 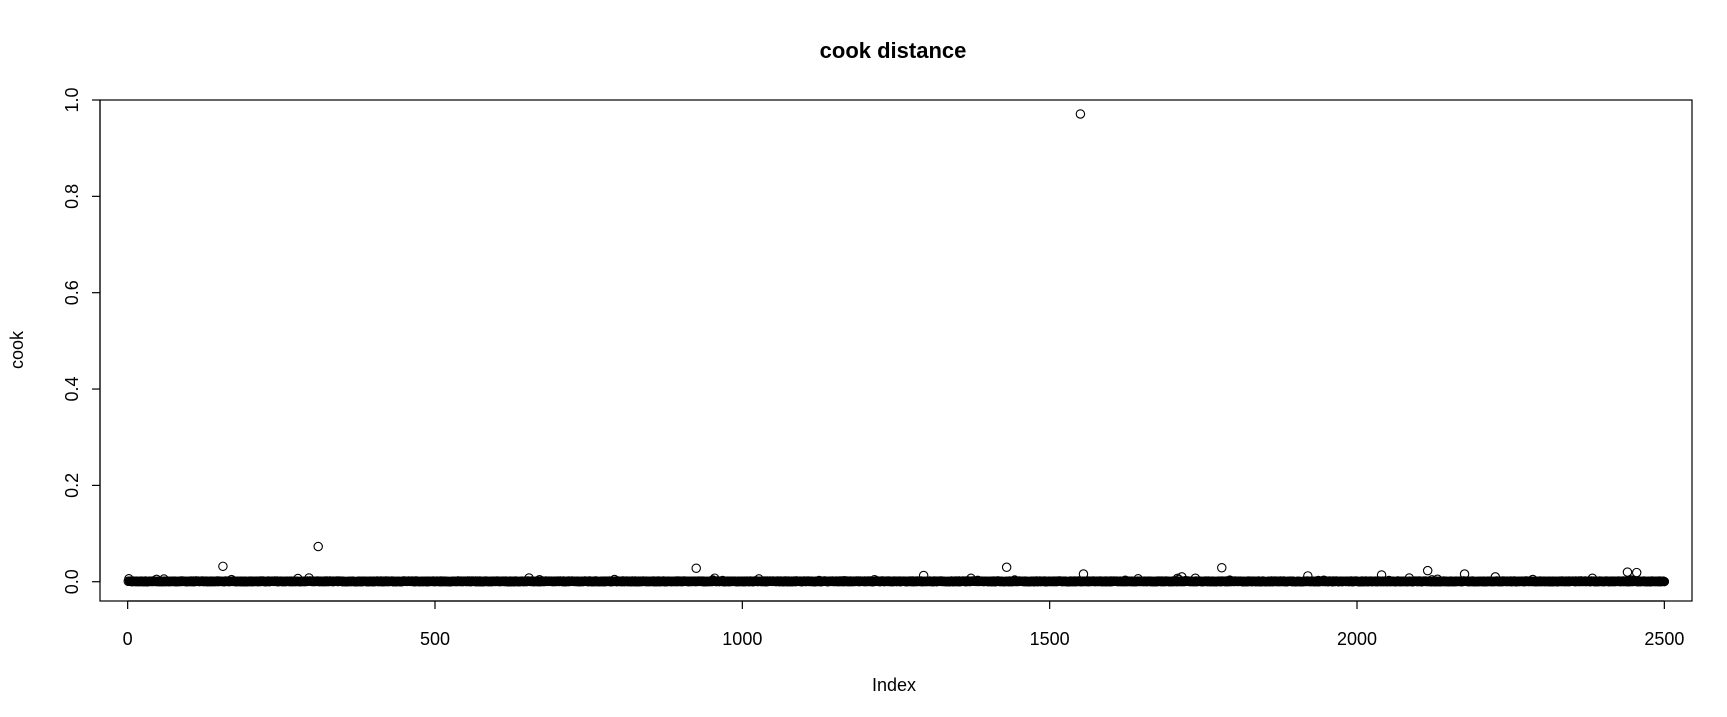 What do you see at coordinates (72, 389) in the screenshot?
I see `y-tick-label: 0.4` at bounding box center [72, 389].